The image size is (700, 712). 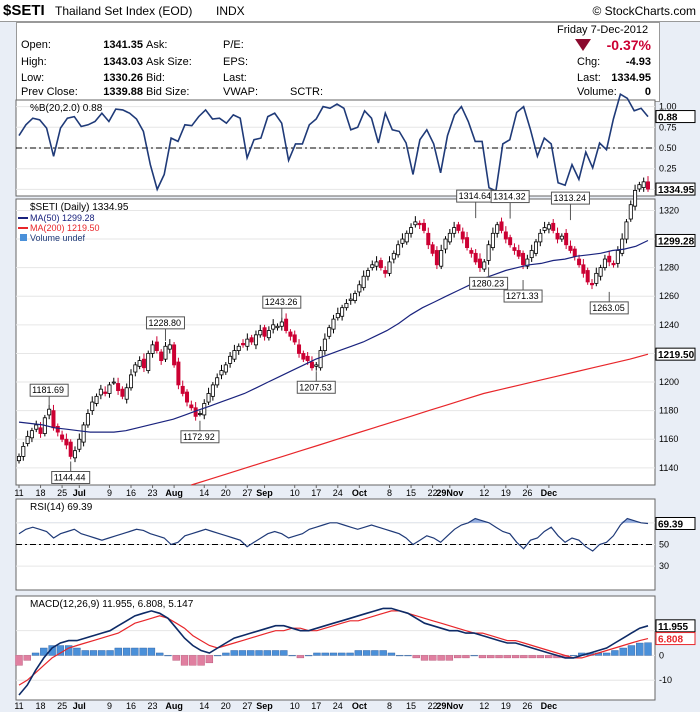 What do you see at coordinates (230, 11) in the screenshot?
I see `exchange-label: INDX` at bounding box center [230, 11].